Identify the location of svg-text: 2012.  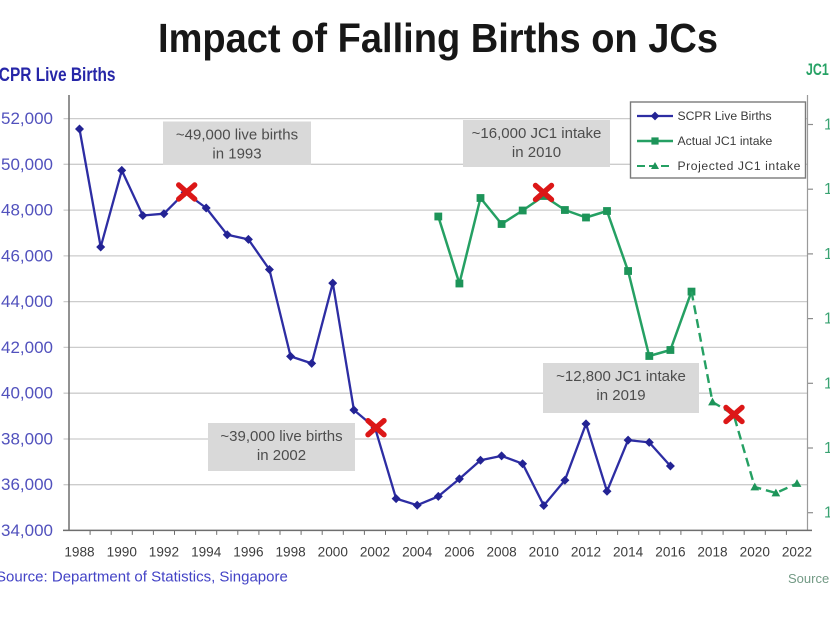
(586, 552).